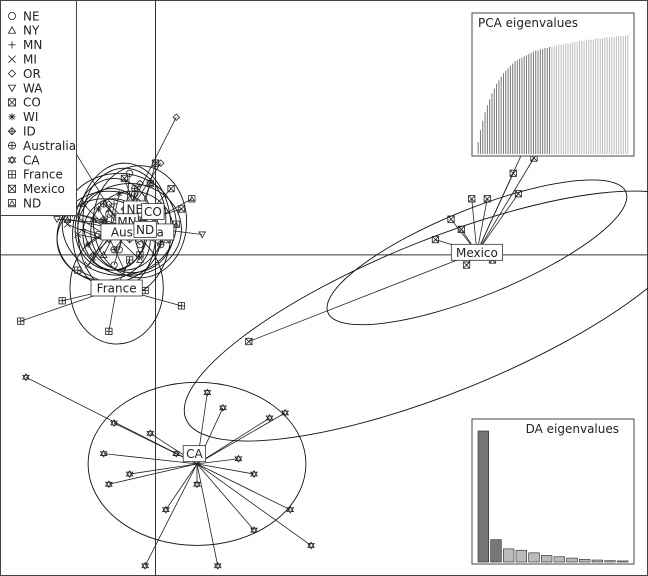 The height and width of the screenshot is (576, 648). Describe the element at coordinates (553, 491) in the screenshot. I see `da-eigenvalues-inset: DA eigenvalues` at that location.